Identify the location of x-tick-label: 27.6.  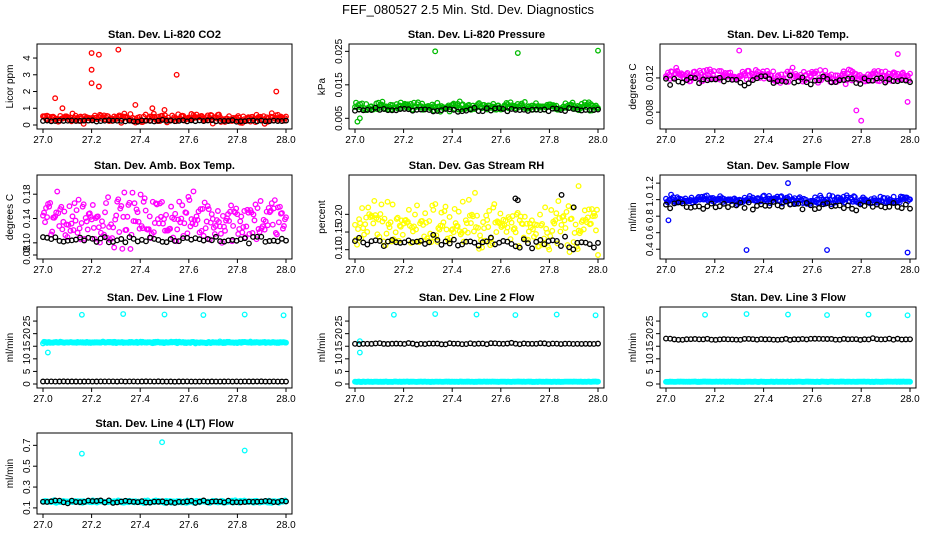
(189, 399).